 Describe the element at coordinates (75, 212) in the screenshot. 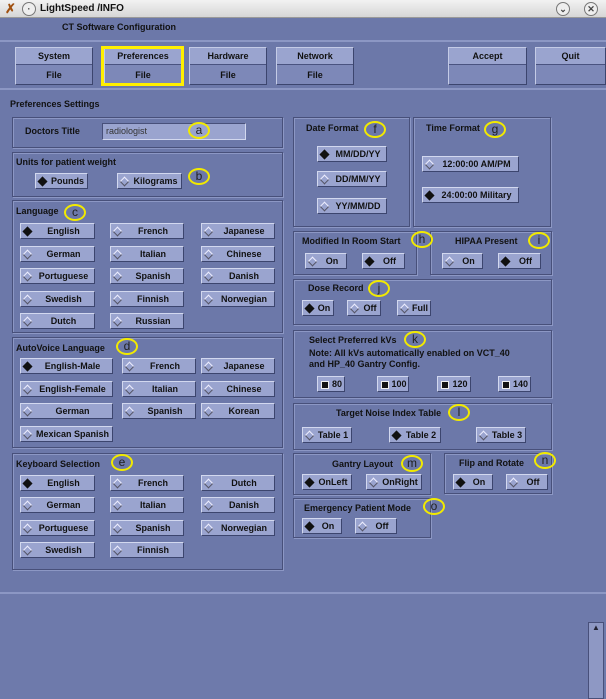

I see `annotation-marker-c: c` at that location.